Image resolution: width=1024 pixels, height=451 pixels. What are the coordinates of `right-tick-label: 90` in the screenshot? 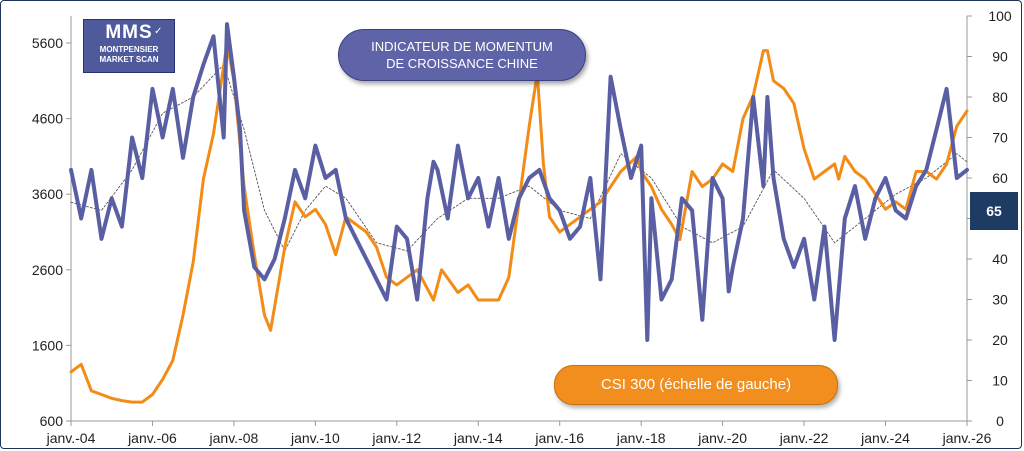 It's located at (1000, 57).